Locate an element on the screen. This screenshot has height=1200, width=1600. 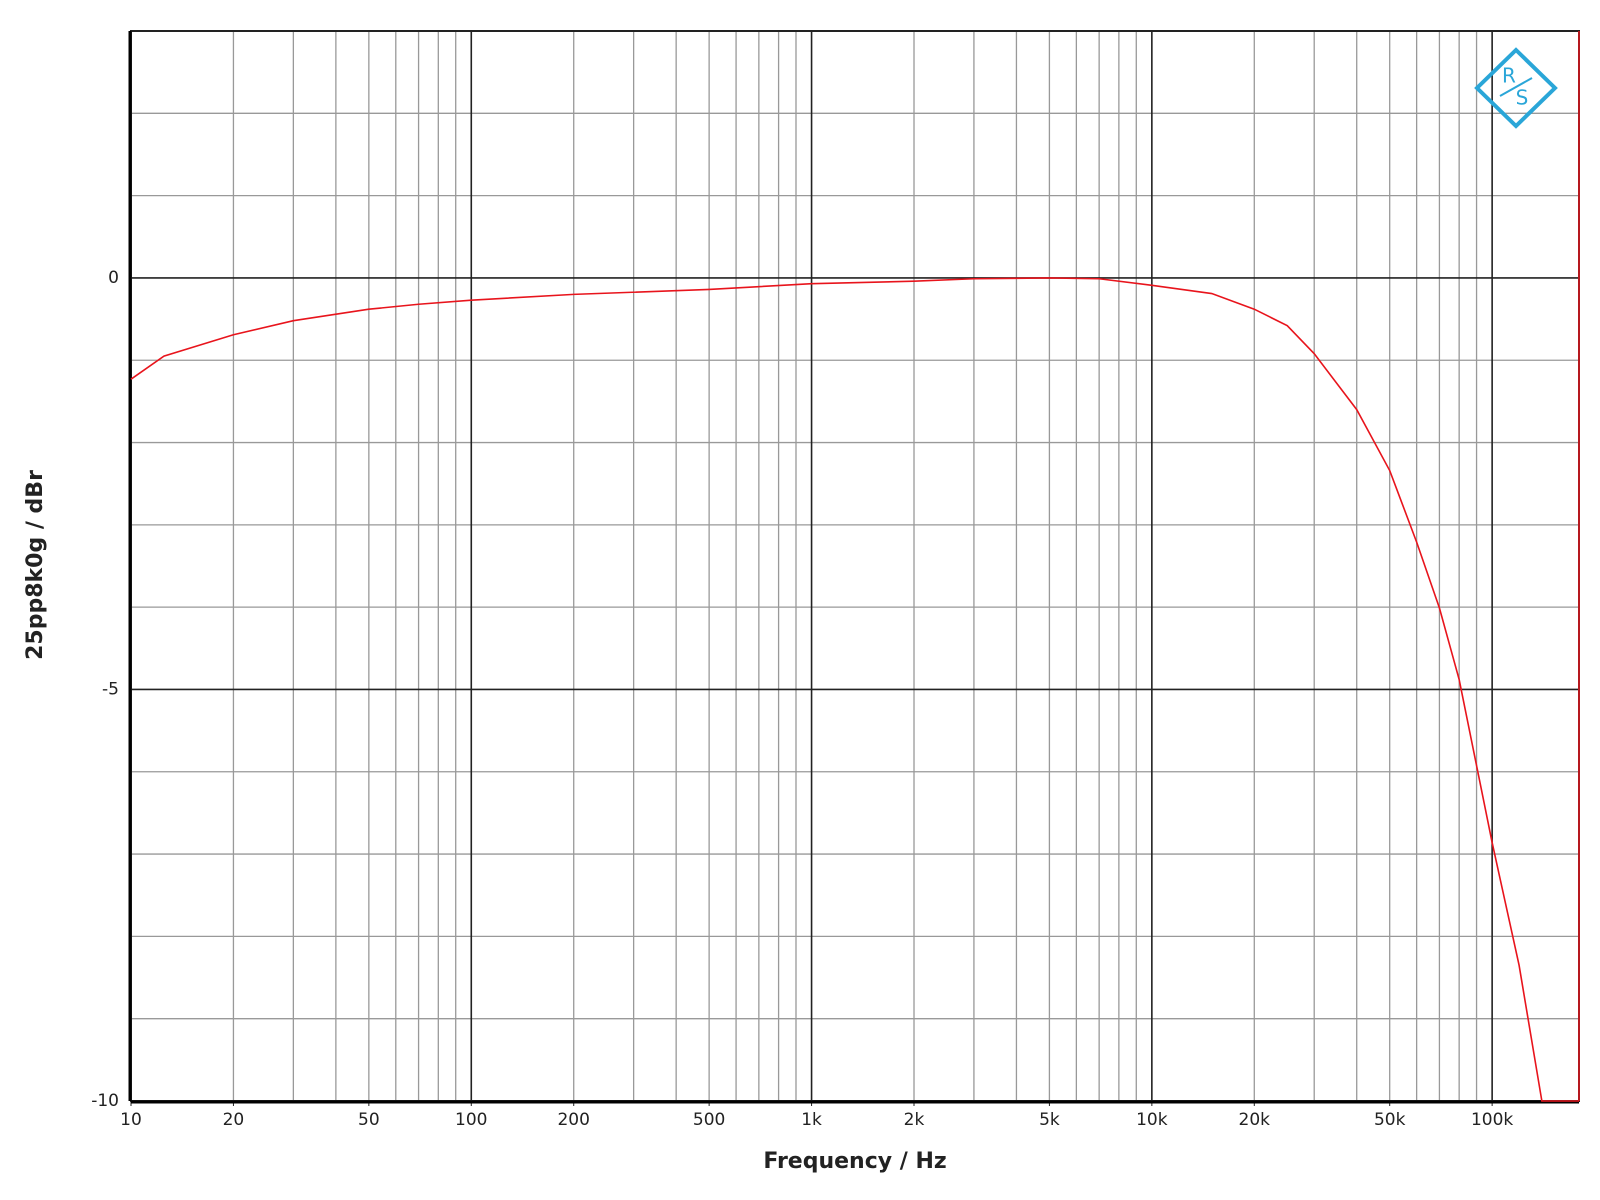
y-axis-title: 25pp8k0g / dBr is located at coordinates (35, 565).